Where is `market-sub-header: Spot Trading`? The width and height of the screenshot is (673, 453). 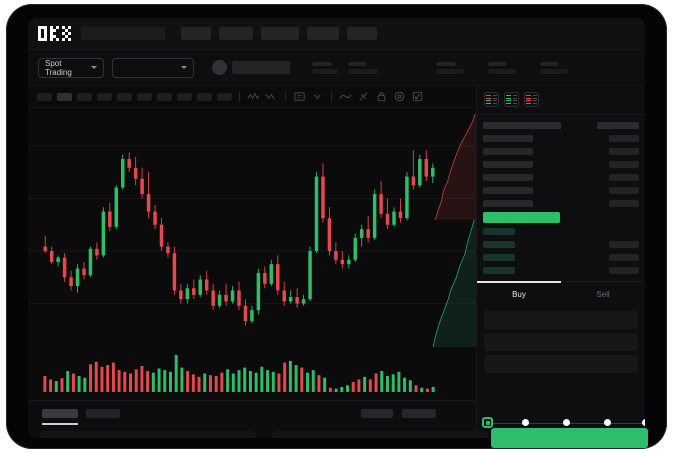 market-sub-header: Spot Trading is located at coordinates (336, 68).